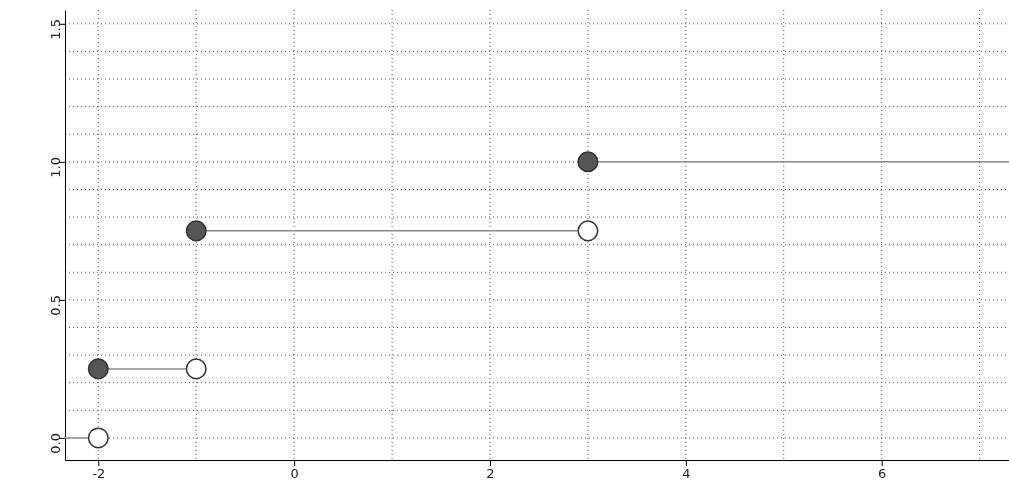  I want to click on x-tick-label: 4, so click(686, 474).